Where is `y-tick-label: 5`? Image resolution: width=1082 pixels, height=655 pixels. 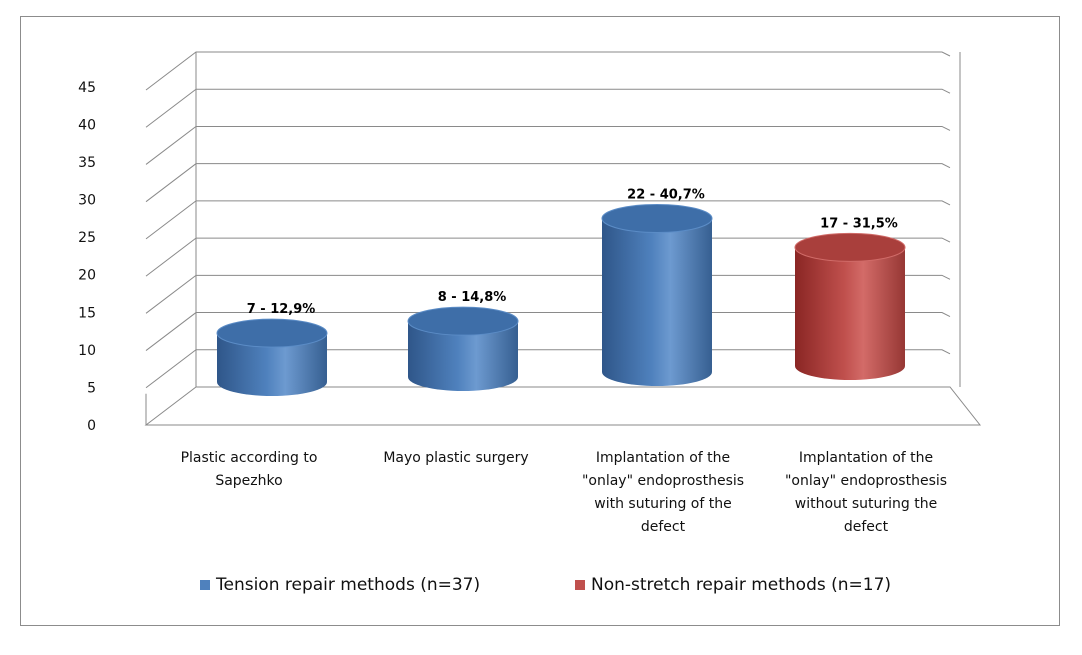
y-tick-label: 5 is located at coordinates (91, 388).